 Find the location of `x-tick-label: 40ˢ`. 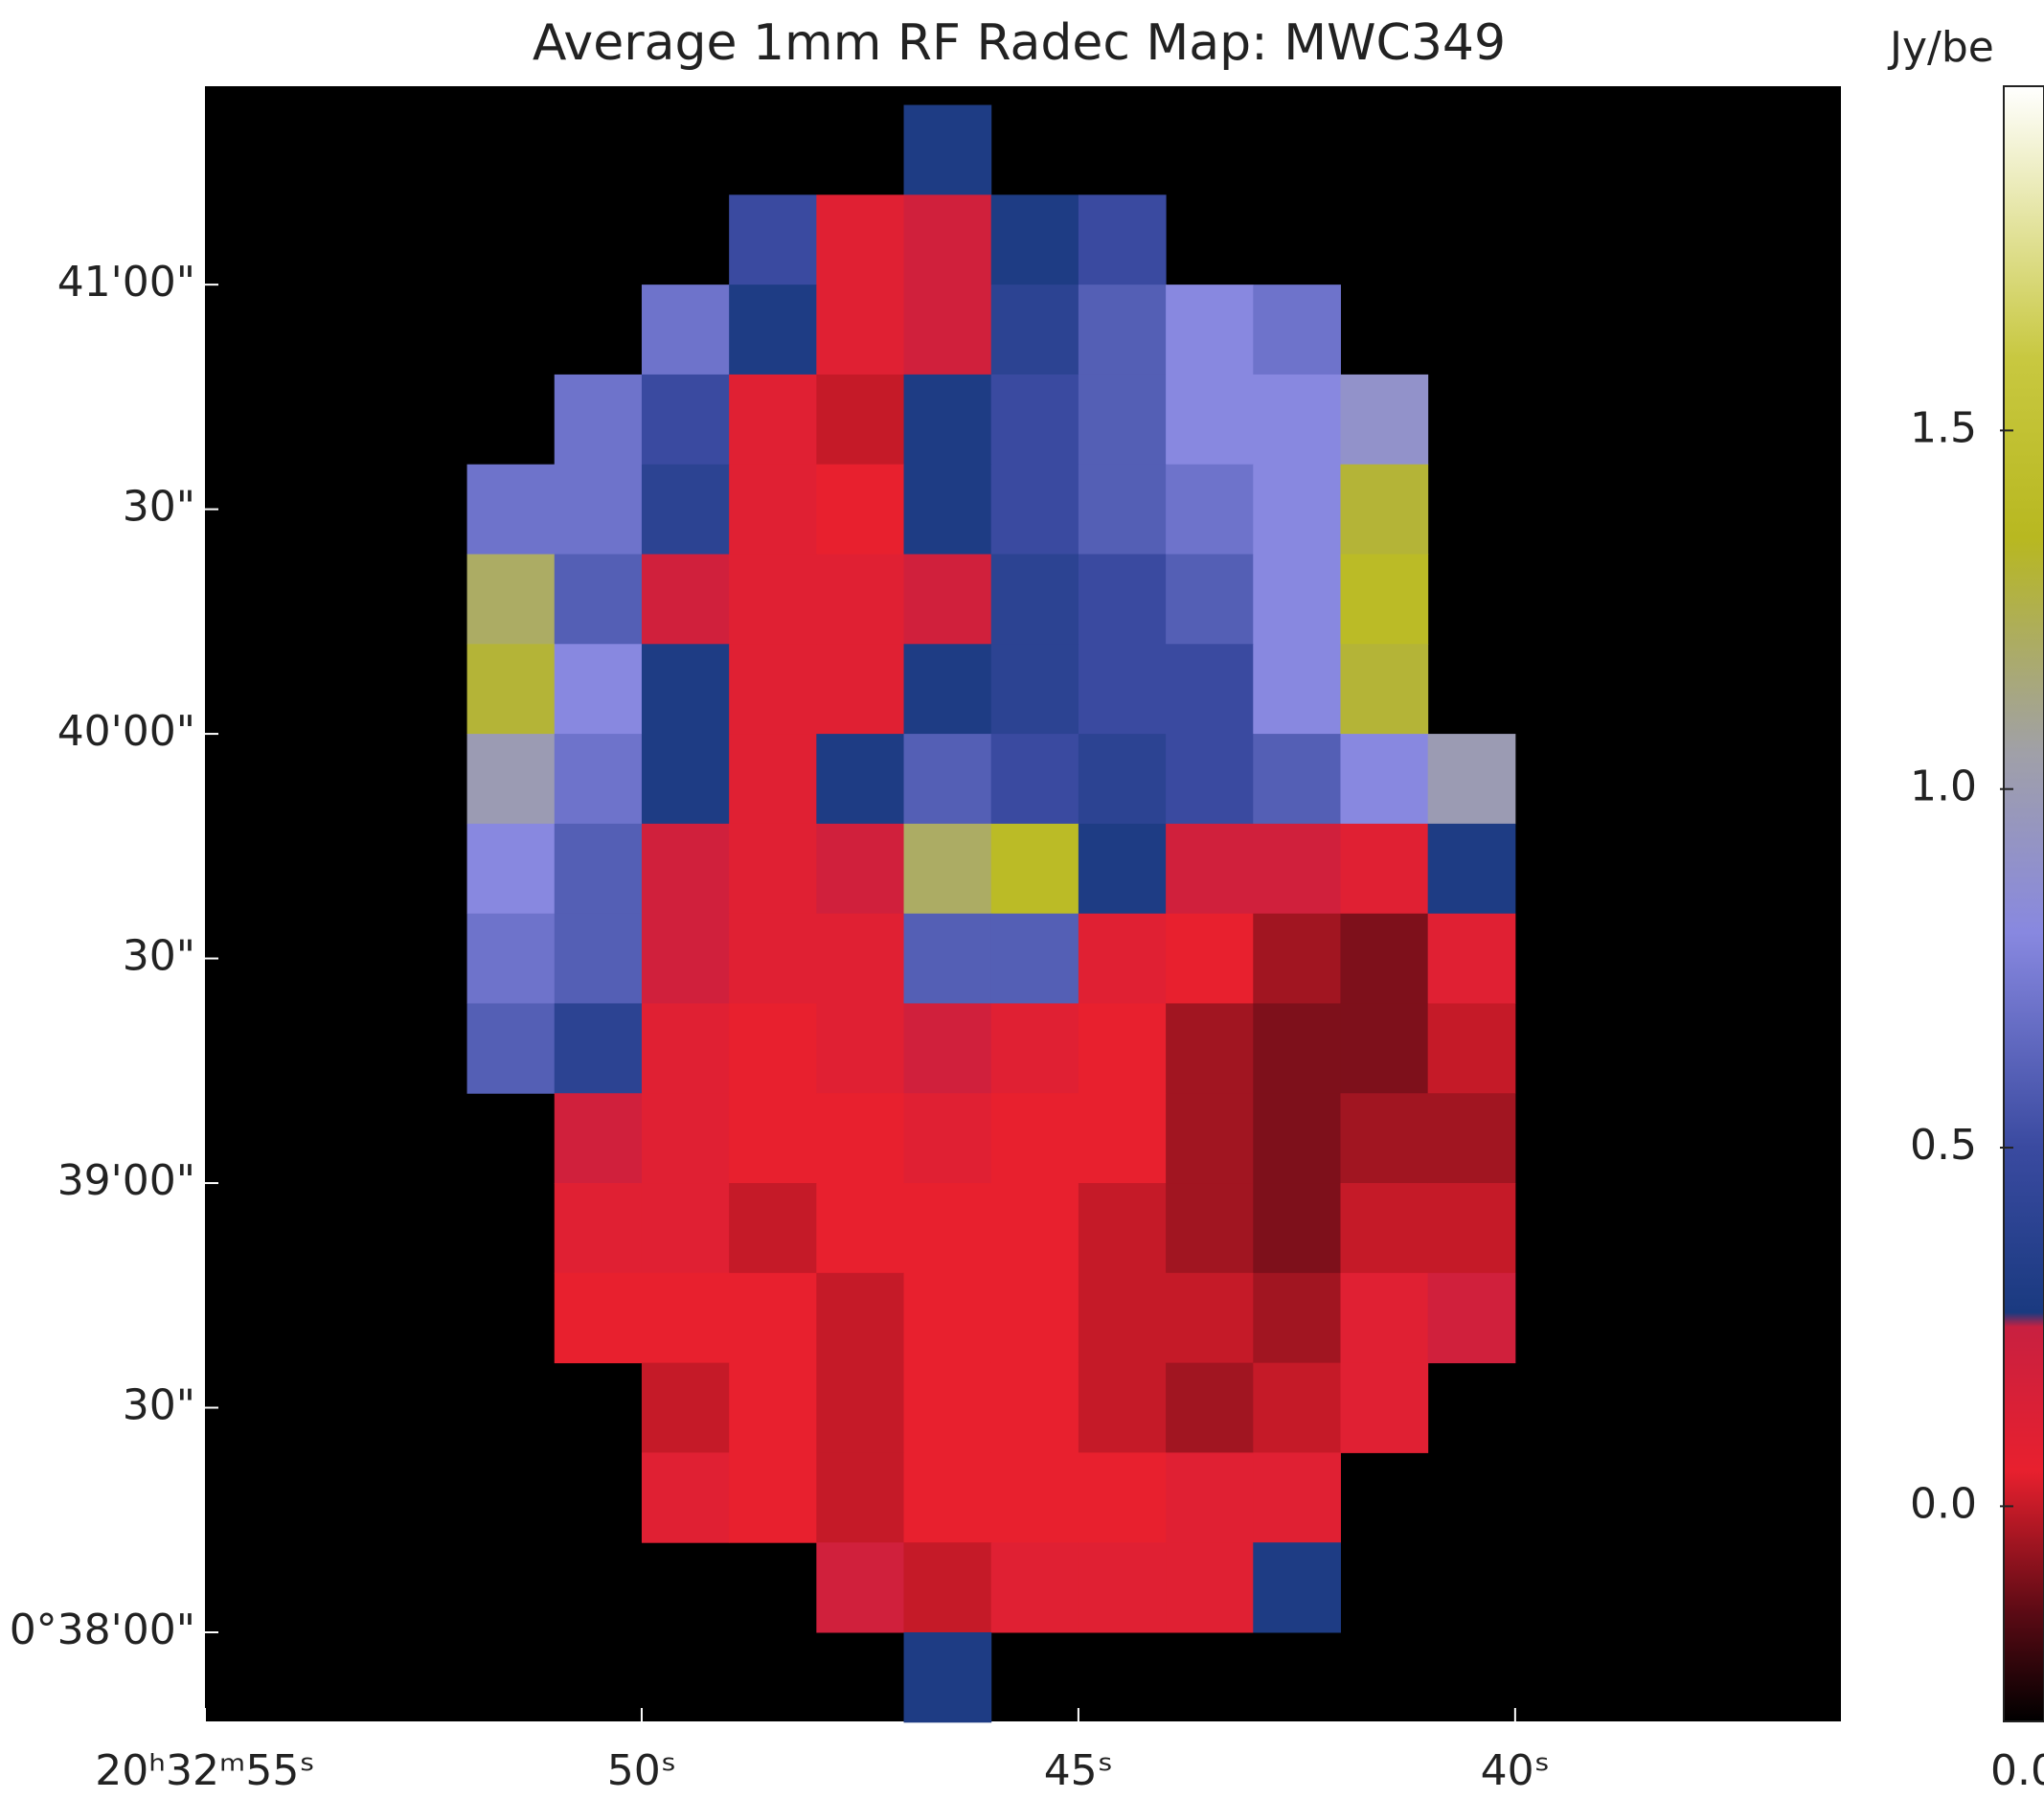

x-tick-label: 40ˢ is located at coordinates (1516, 1770).